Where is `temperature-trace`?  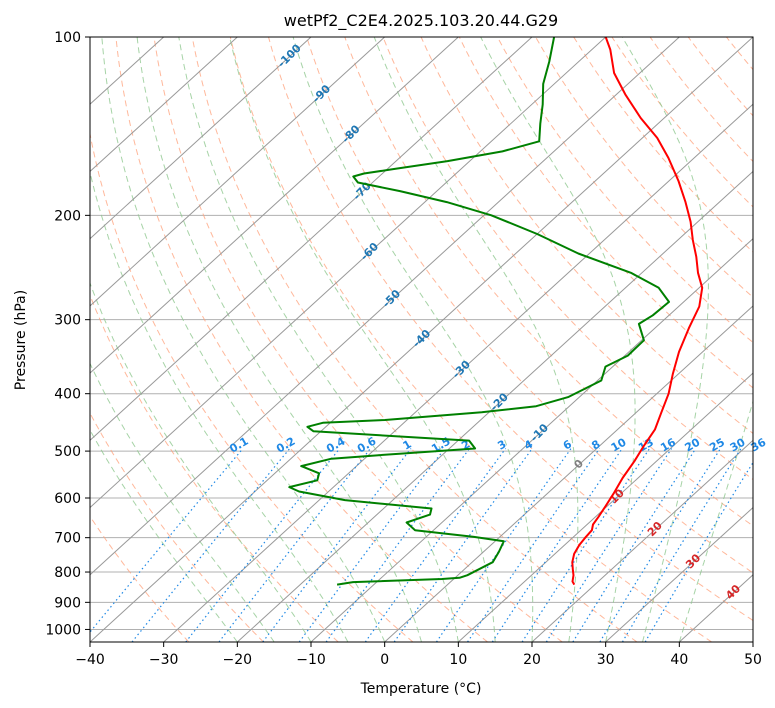 temperature-trace is located at coordinates (637, 311).